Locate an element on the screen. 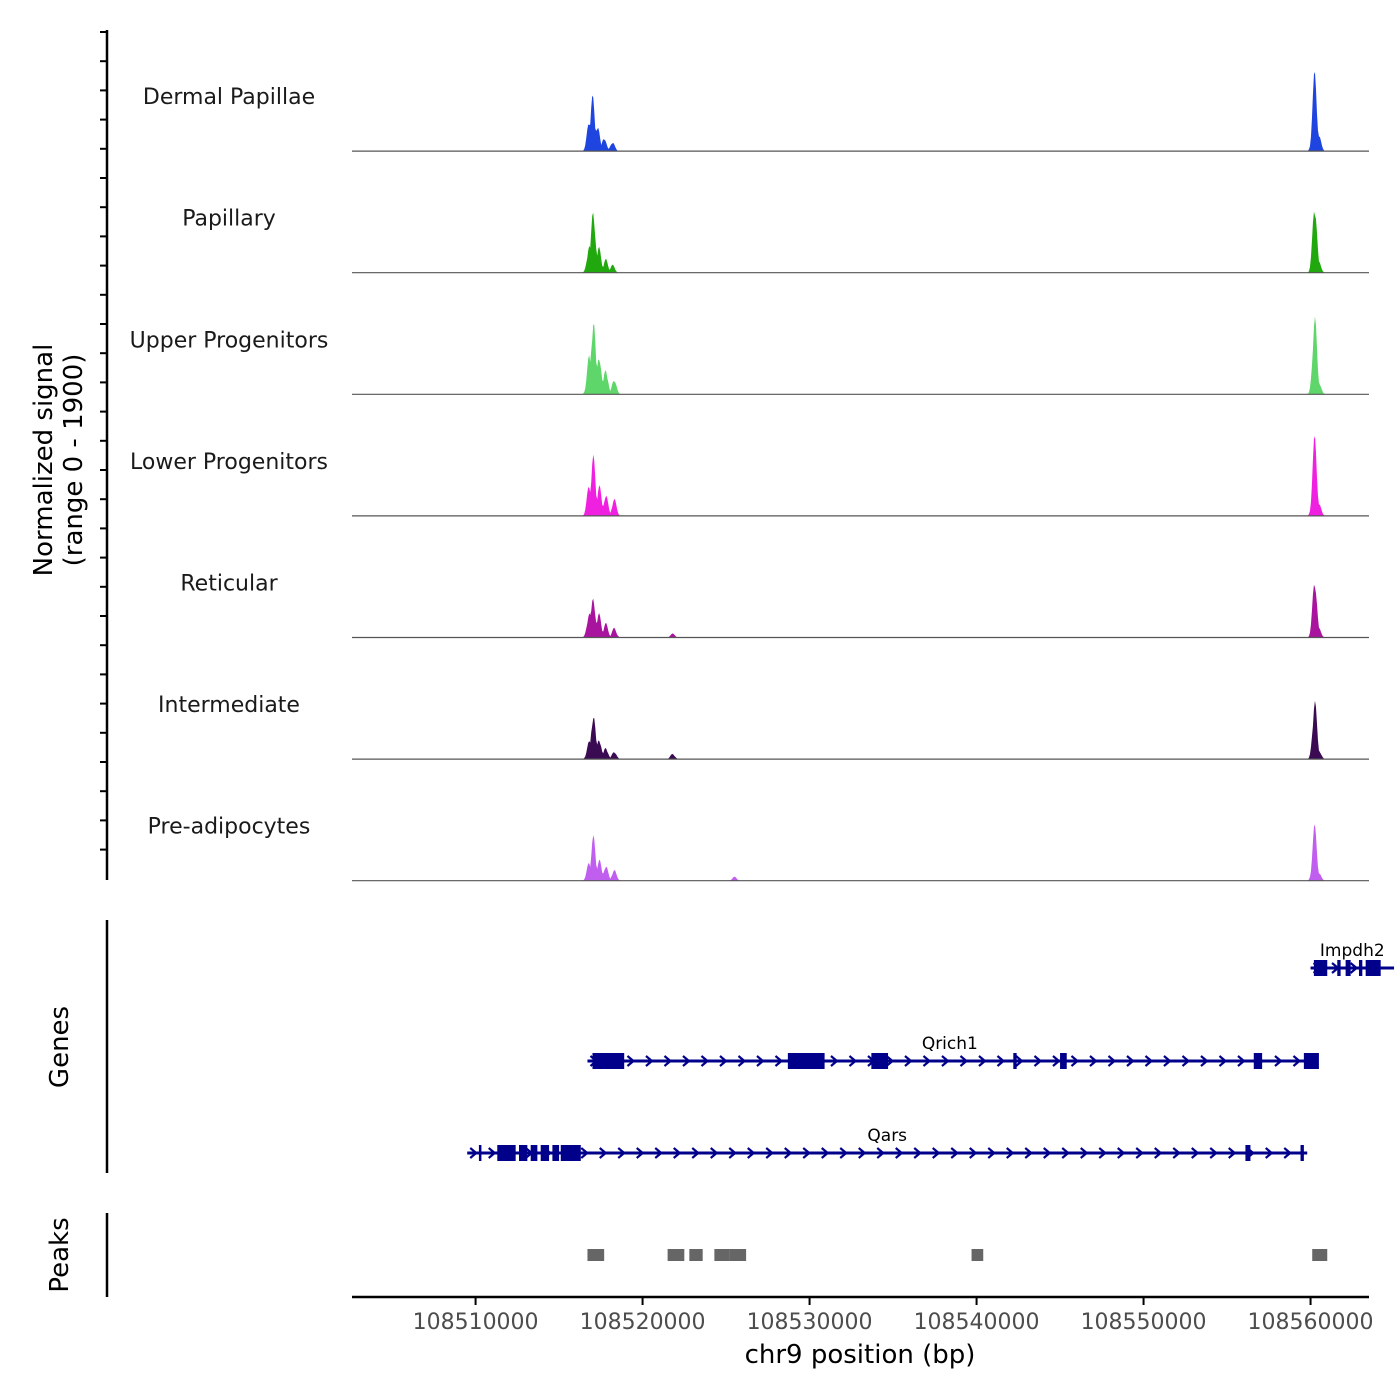 The image size is (1400, 1400). y-axis-title: Normalized signal (range 0 - 1900) is located at coordinates (59, 460).